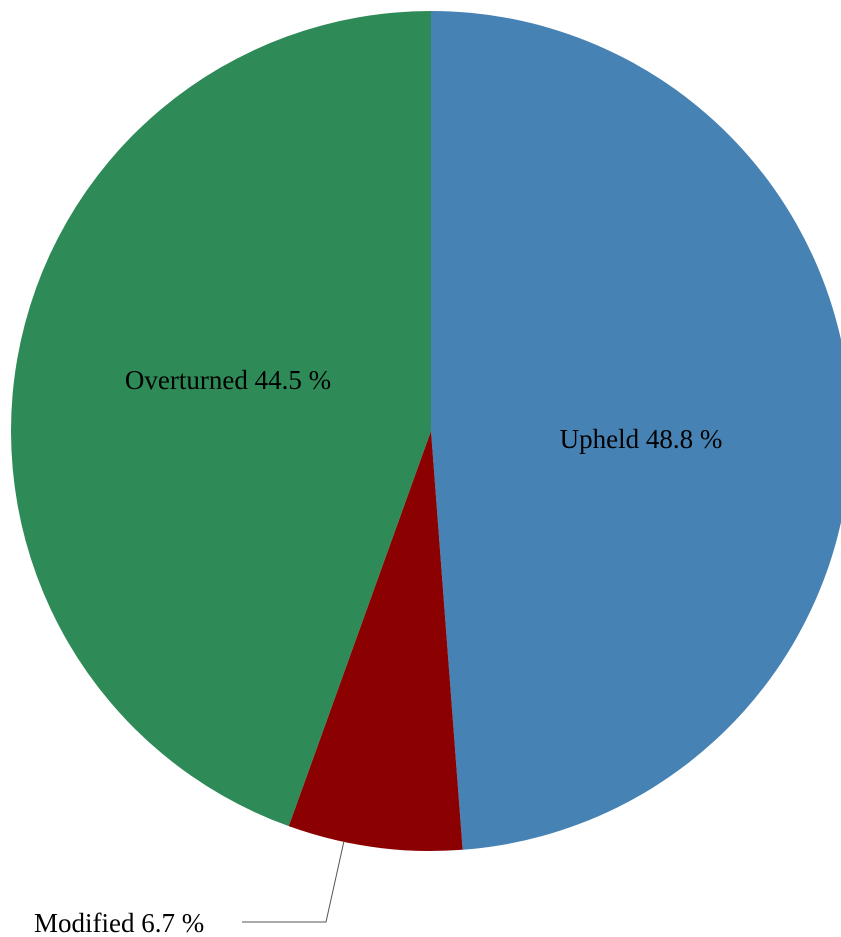 The image size is (841, 937). Describe the element at coordinates (375, 641) in the screenshot. I see `pie-slice-modified` at that location.